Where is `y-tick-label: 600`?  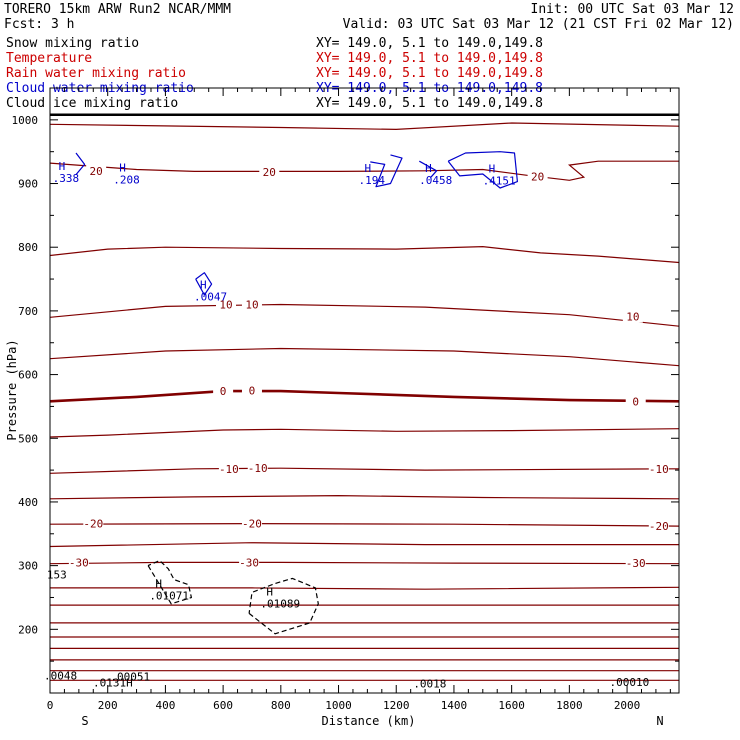
y-tick-label: 600 is located at coordinates (28, 375).